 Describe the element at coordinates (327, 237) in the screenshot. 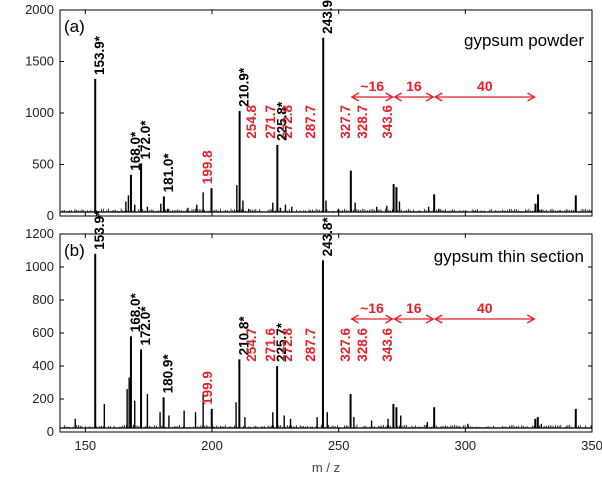

I see `peak-label: 243.8*` at that location.